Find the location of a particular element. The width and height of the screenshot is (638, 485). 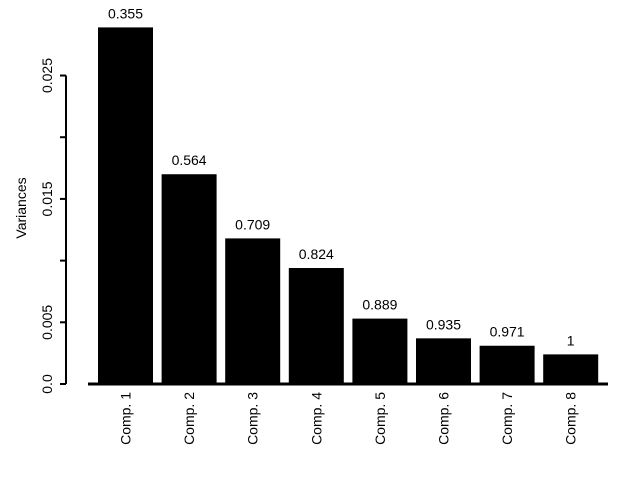

x-tick-label: Comp. 5 is located at coordinates (380, 418).